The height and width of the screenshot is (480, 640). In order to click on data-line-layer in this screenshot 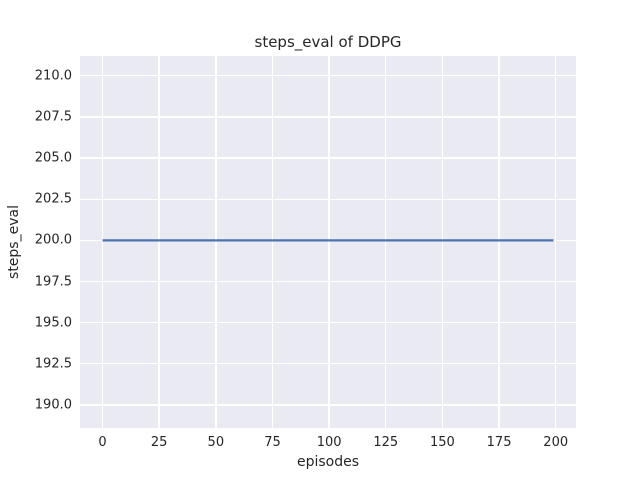, I will do `click(328, 240)`.